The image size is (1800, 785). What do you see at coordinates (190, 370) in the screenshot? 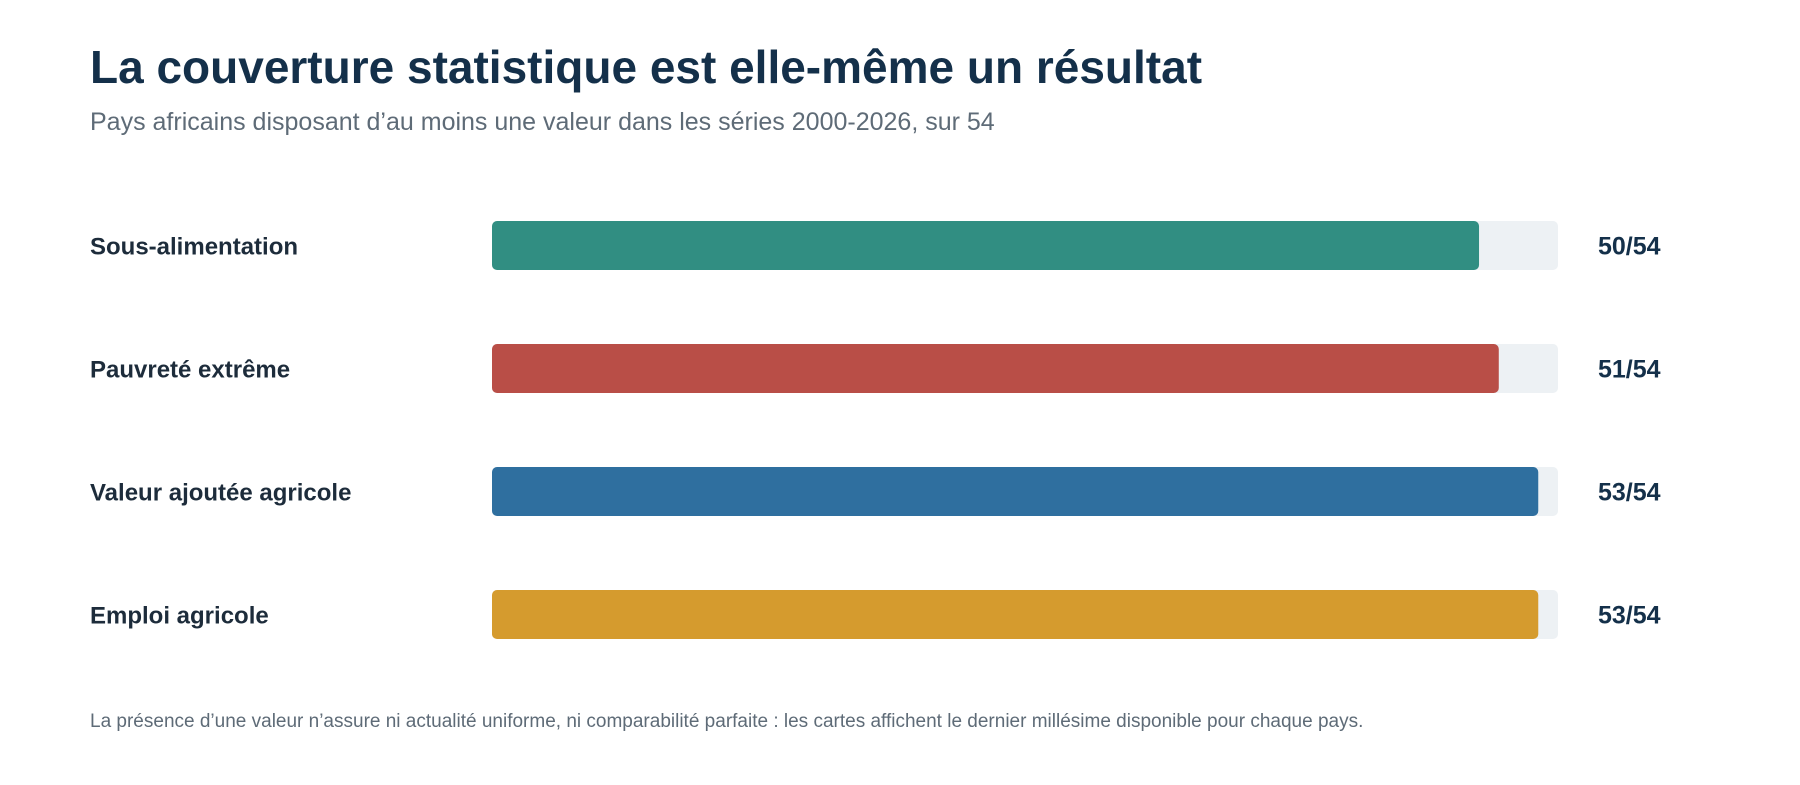
I see `category-label-pauvrete-extreme: Pauvreté extrême` at bounding box center [190, 370].